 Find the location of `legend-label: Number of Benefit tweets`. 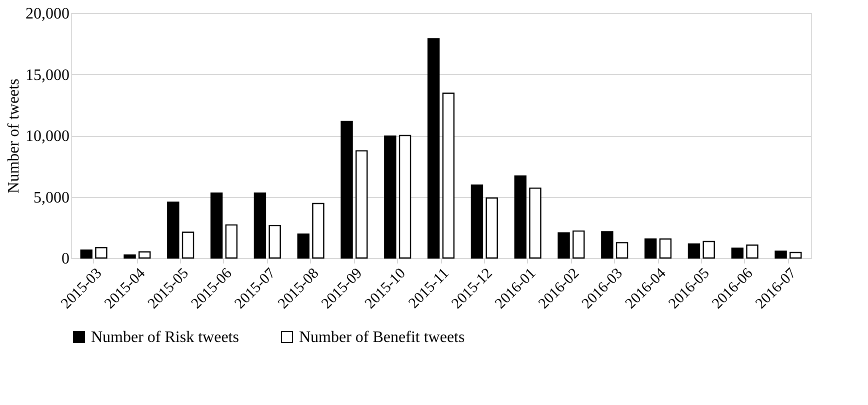

legend-label: Number of Benefit tweets is located at coordinates (382, 337).